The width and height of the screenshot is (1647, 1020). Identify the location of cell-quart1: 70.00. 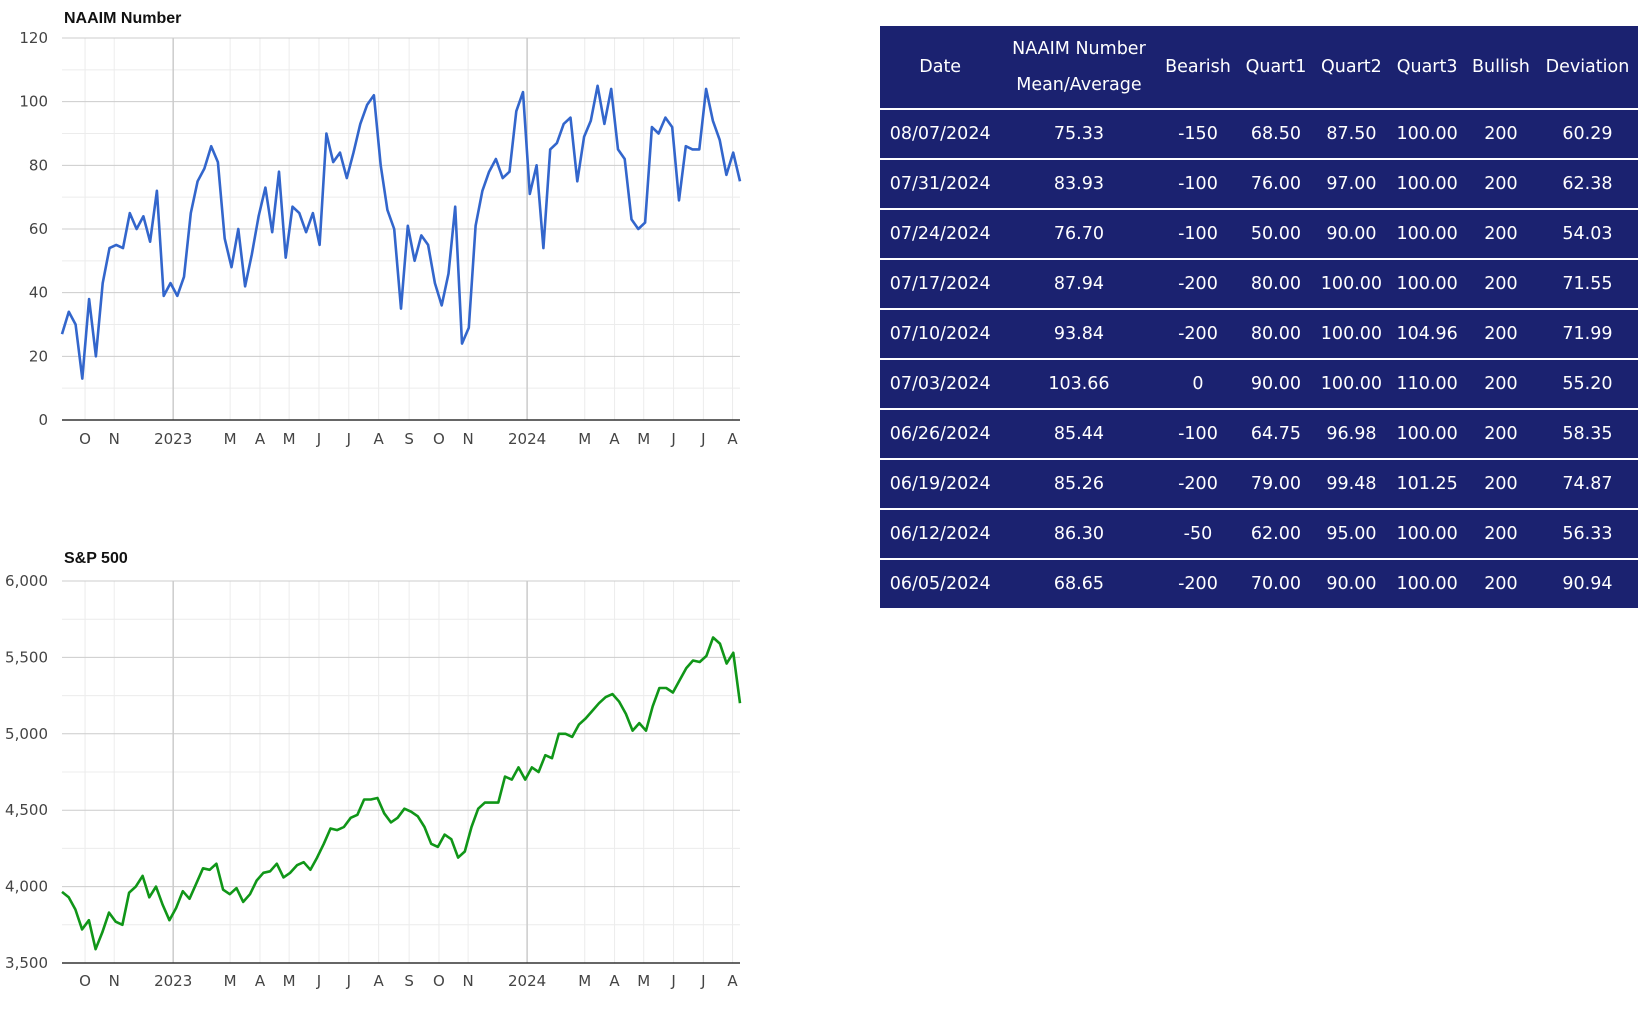
(1276, 584).